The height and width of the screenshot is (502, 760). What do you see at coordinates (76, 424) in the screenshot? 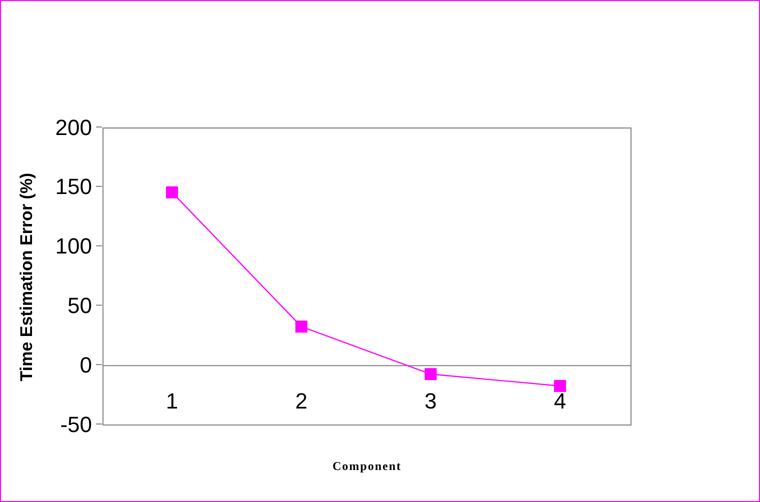
I see `y-tick-label: -50` at bounding box center [76, 424].